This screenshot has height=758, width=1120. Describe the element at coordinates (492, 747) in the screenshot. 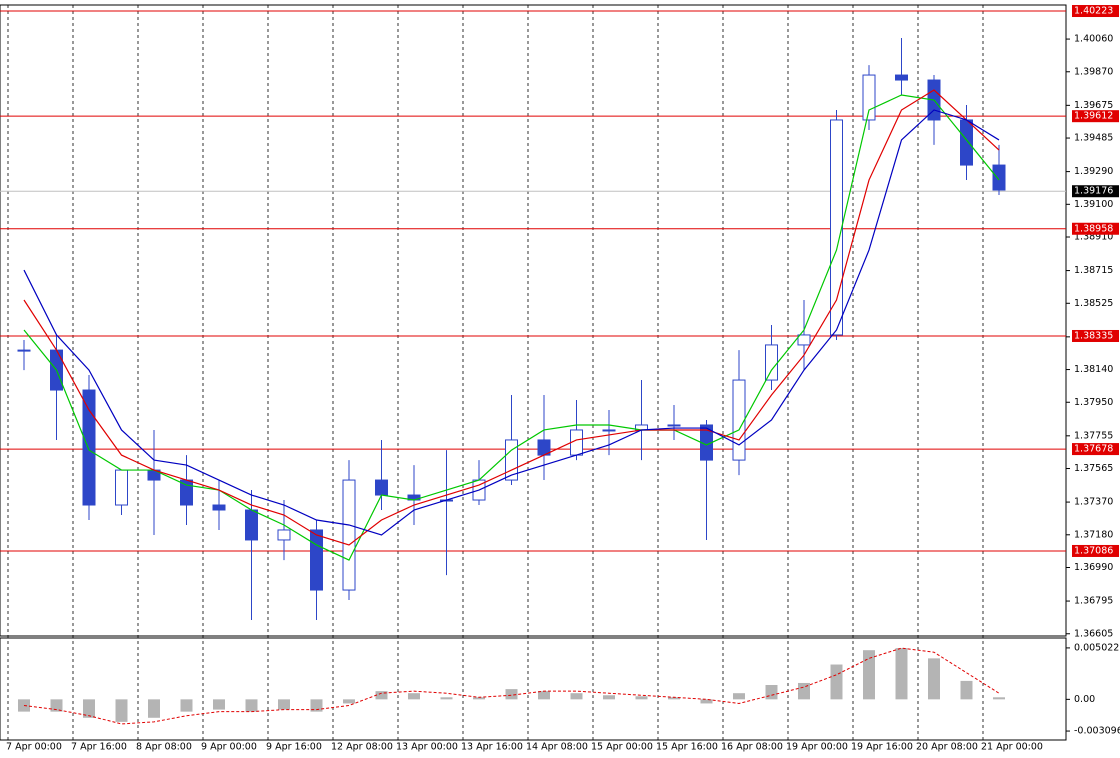

I see `x-tick-label: 13 Apr 16:00` at that location.